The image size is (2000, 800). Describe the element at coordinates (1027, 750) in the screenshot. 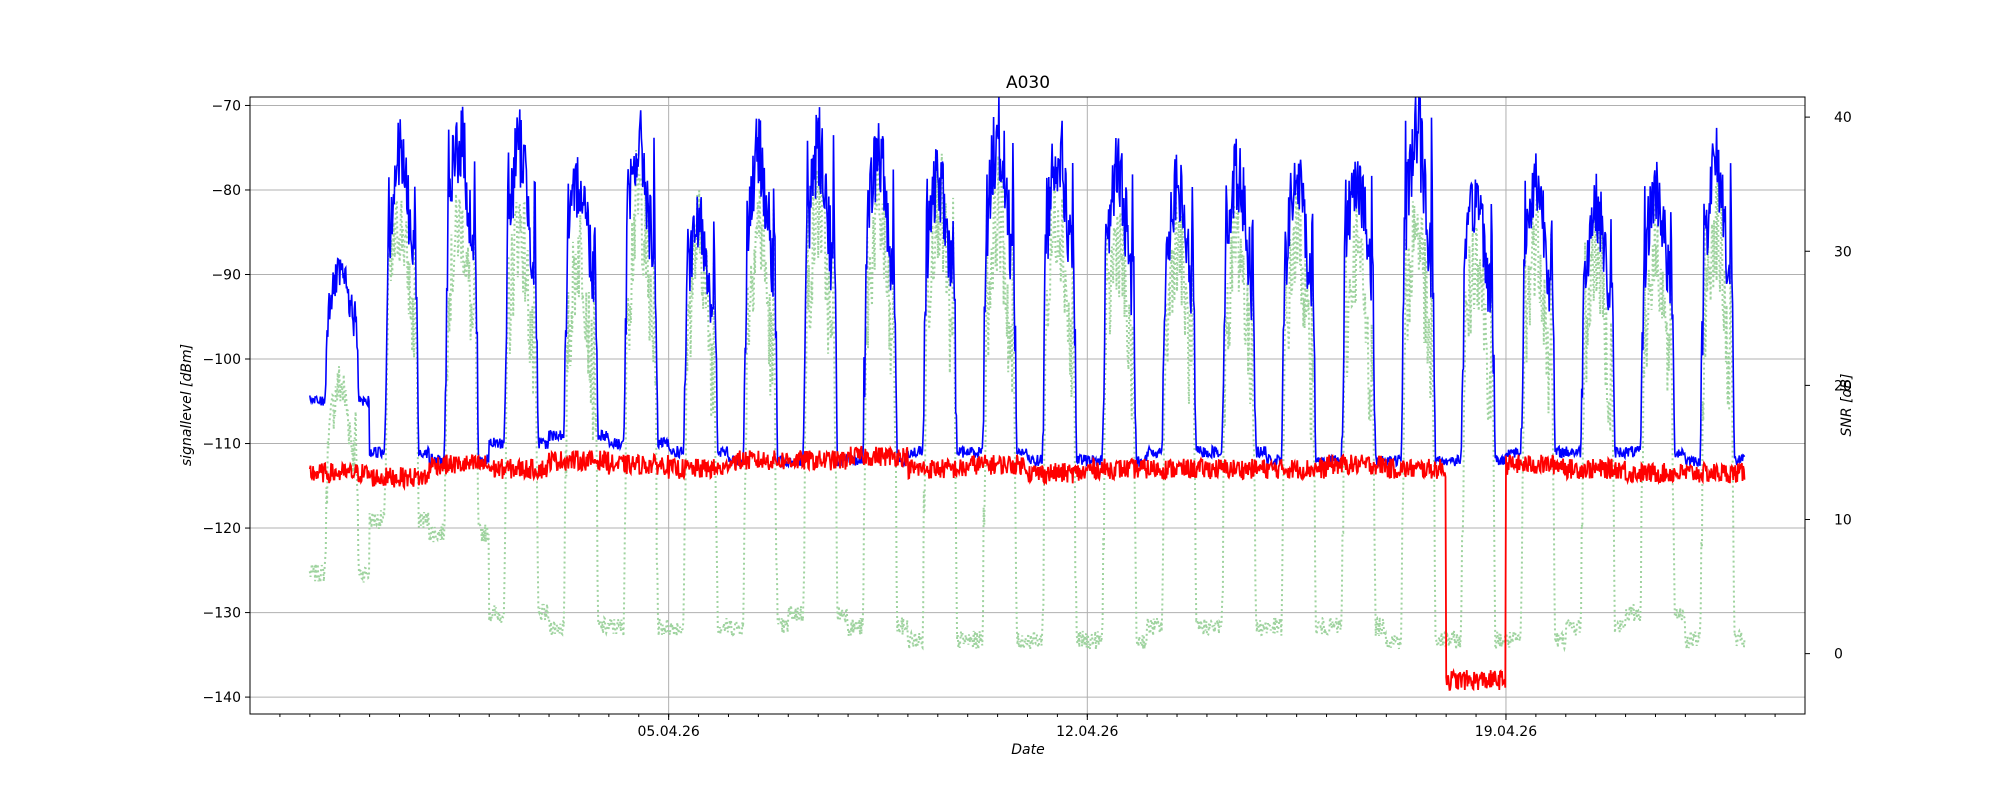

I see `x-axis-label: Date` at that location.